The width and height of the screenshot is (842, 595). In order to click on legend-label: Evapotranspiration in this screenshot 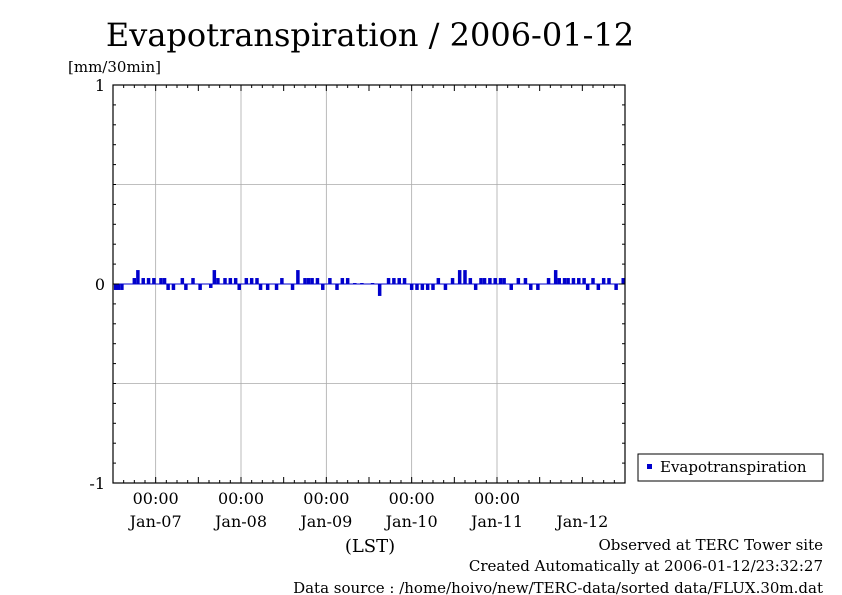, I will do `click(733, 467)`.